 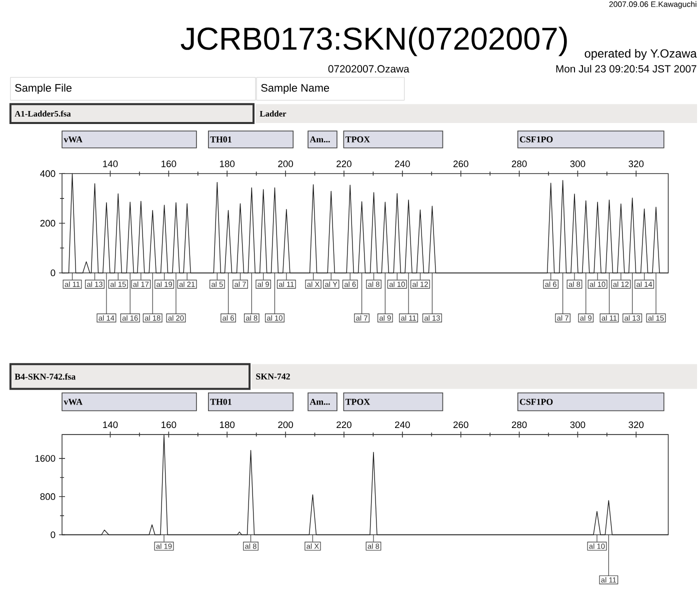 What do you see at coordinates (45, 458) in the screenshot?
I see `y-tick-label: 1600` at bounding box center [45, 458].